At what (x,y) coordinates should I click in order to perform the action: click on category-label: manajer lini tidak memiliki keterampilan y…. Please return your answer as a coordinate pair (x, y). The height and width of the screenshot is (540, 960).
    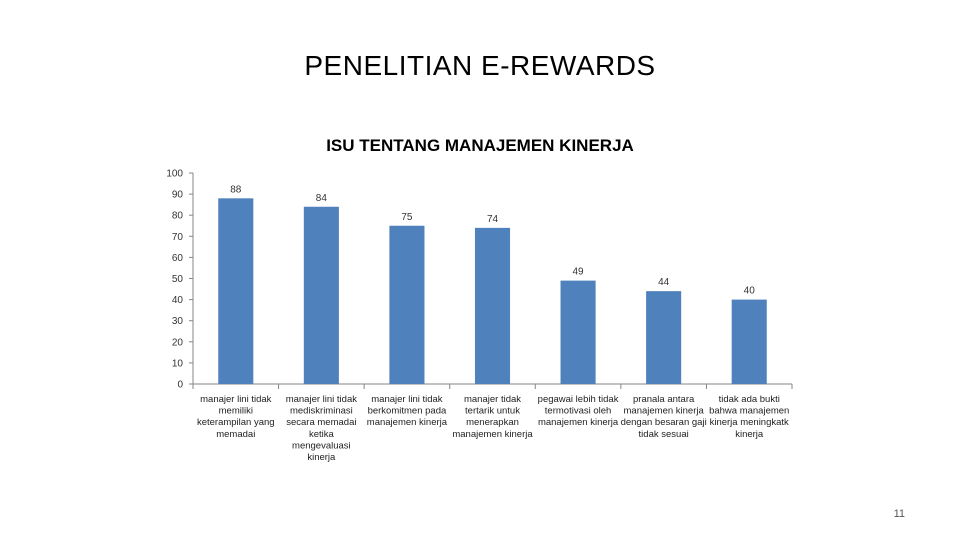
    Looking at the image, I should click on (236, 417).